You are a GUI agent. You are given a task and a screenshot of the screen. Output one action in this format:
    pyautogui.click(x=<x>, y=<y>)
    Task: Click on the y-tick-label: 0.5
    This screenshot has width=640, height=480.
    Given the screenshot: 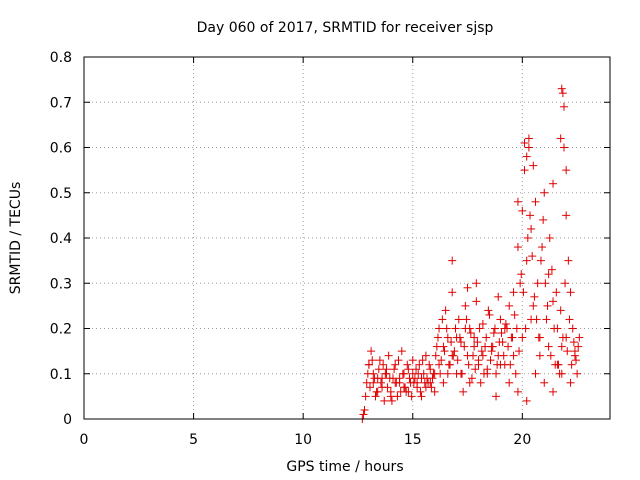 What is the action you would take?
    pyautogui.click(x=61, y=194)
    